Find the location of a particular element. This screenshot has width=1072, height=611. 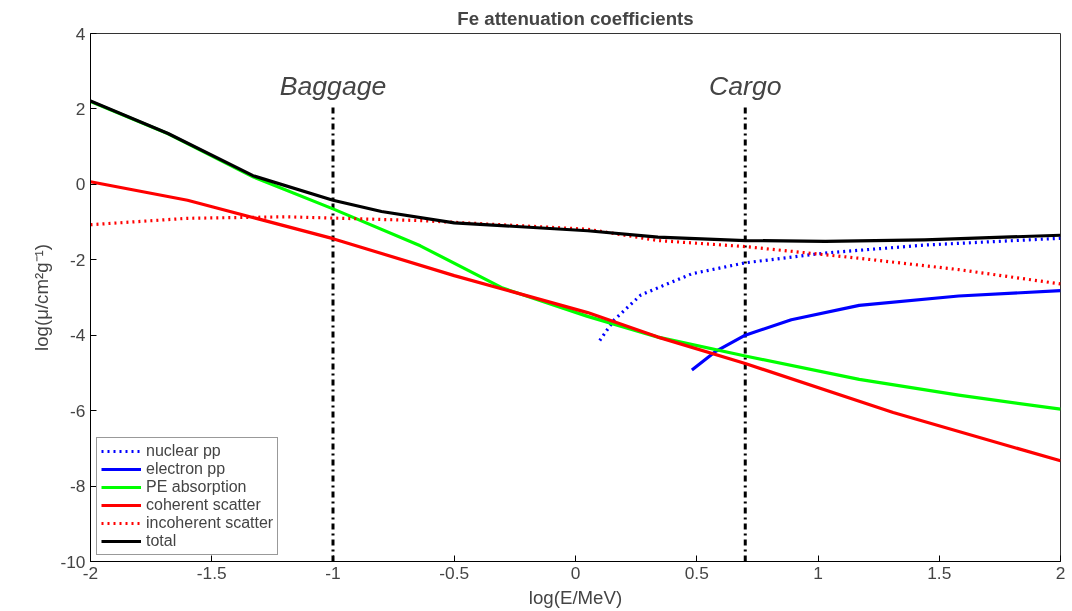

y-tick-label: -4 is located at coordinates (78, 335).